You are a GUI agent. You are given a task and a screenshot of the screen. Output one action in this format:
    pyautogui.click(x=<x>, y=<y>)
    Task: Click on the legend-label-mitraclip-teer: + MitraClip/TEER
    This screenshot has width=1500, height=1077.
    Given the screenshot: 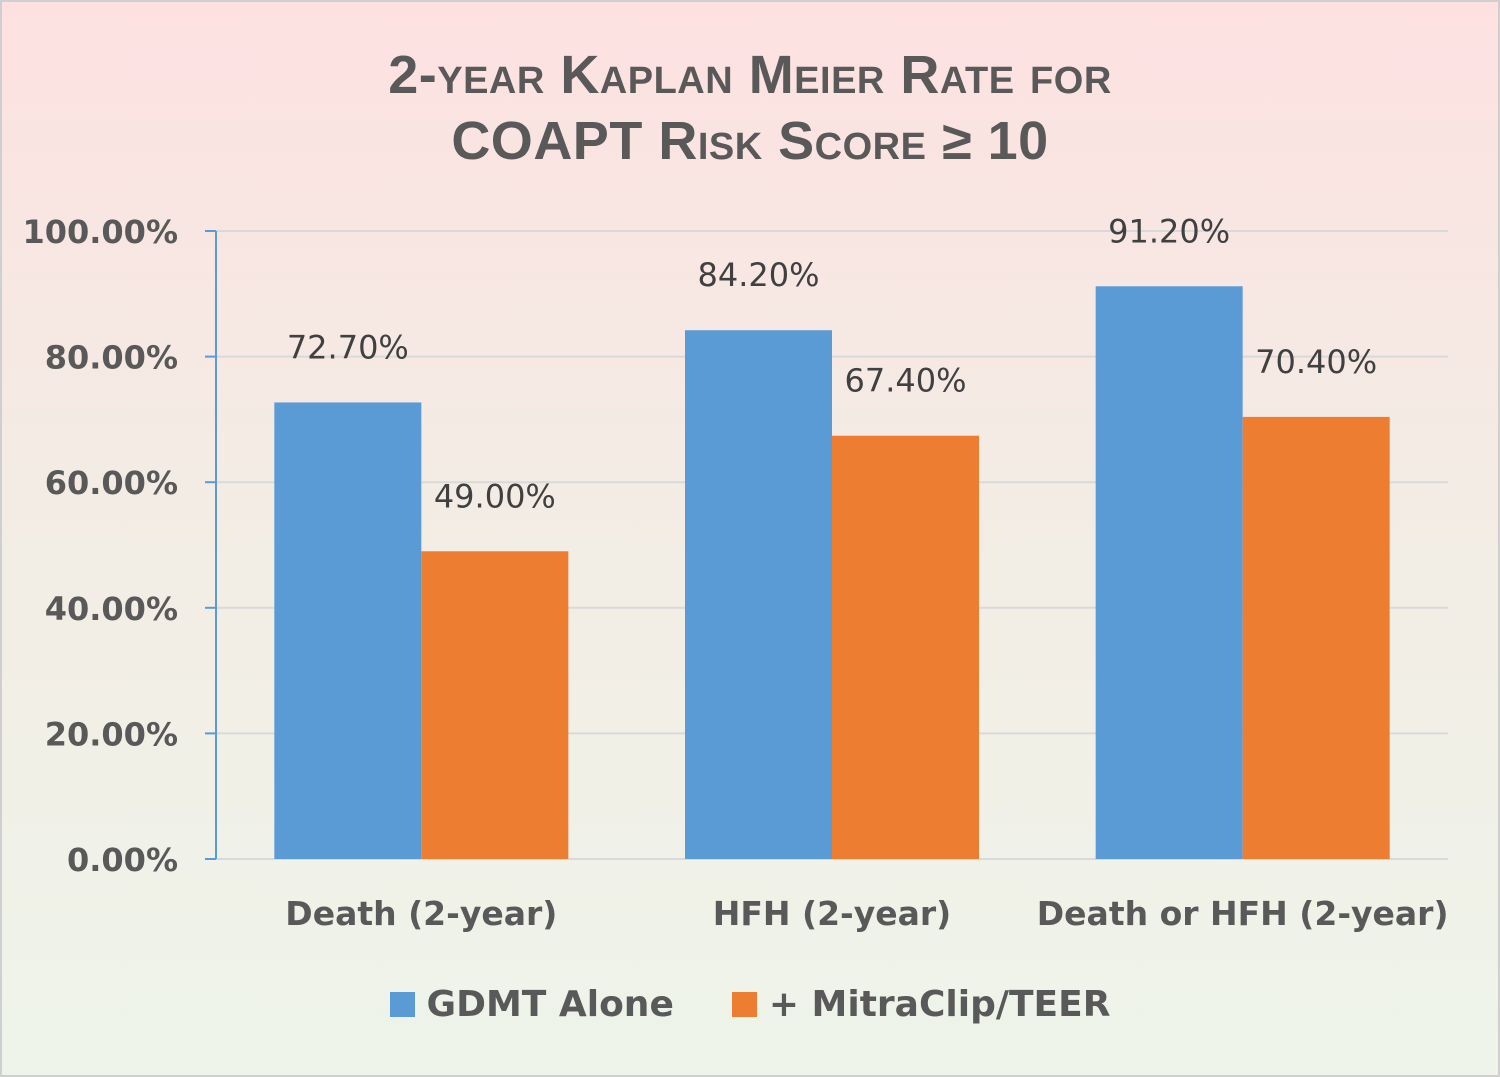 What is the action you would take?
    pyautogui.click(x=939, y=1004)
    